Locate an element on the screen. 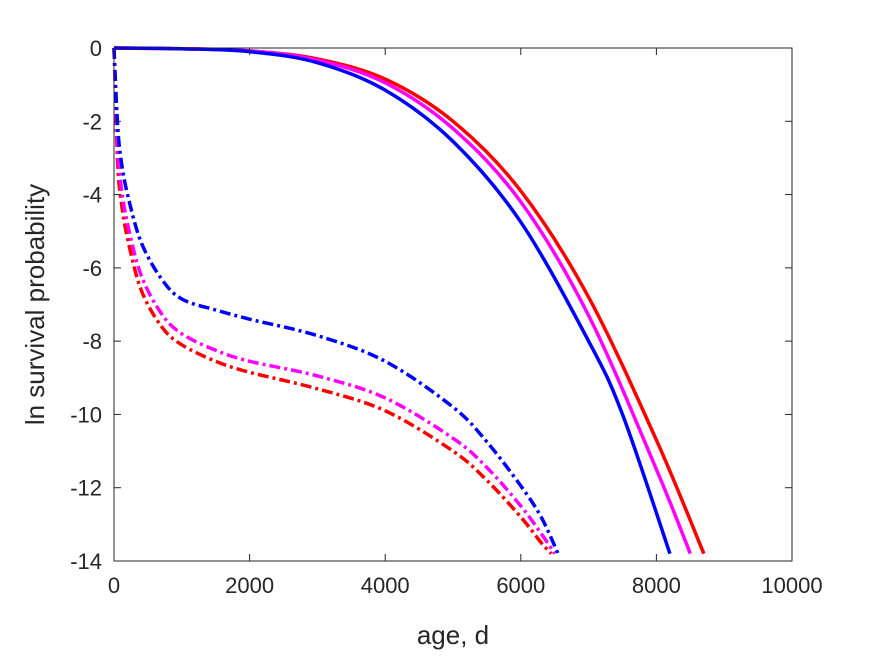 The width and height of the screenshot is (875, 656). y-tick-label: -8 is located at coordinates (92, 341).